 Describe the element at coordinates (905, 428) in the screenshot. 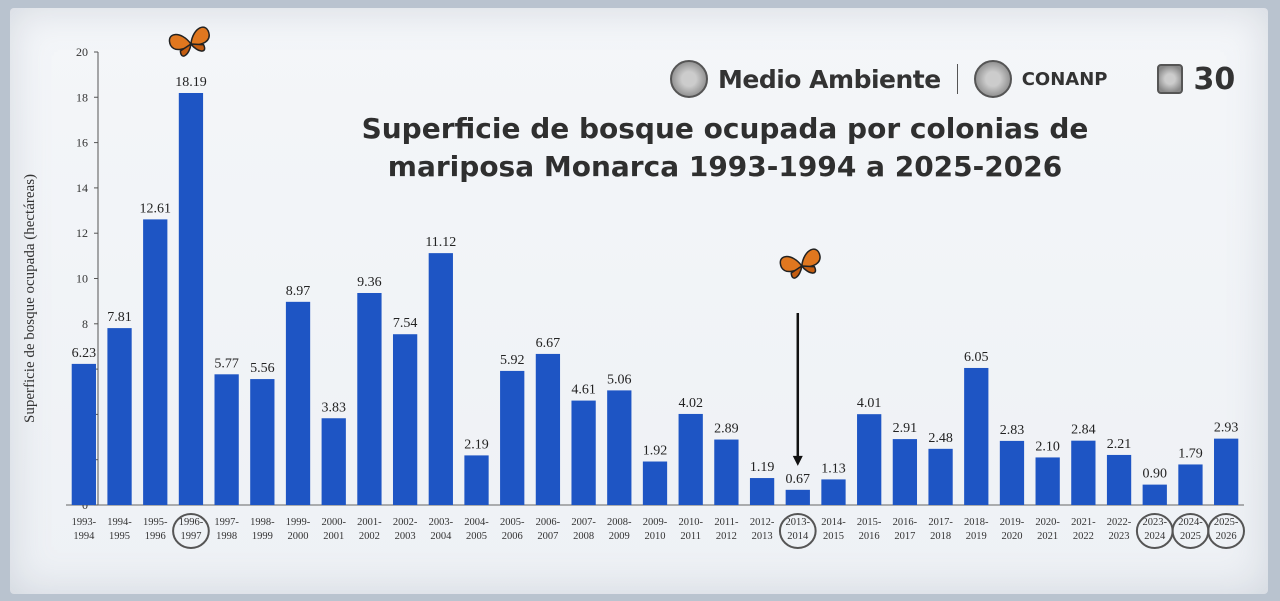

I see `data-label: 2.91` at that location.